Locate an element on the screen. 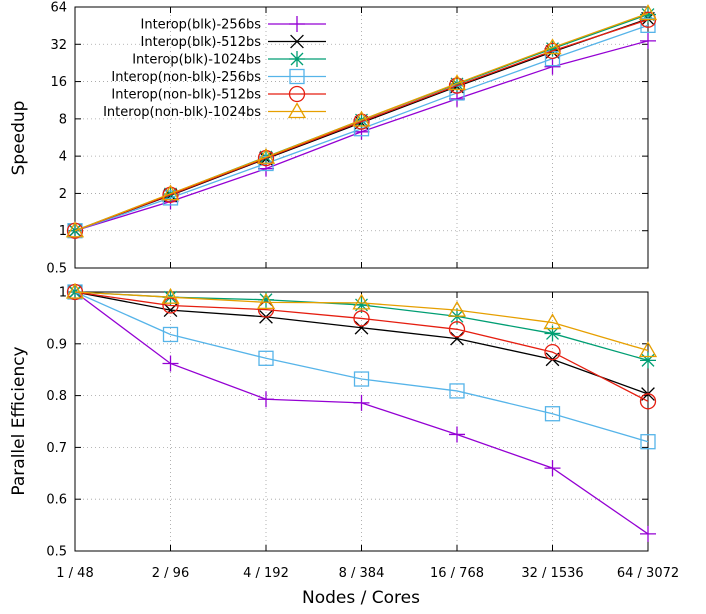 This screenshot has width=706, height=614. top-y-axis-label: Speedup is located at coordinates (19, 138).